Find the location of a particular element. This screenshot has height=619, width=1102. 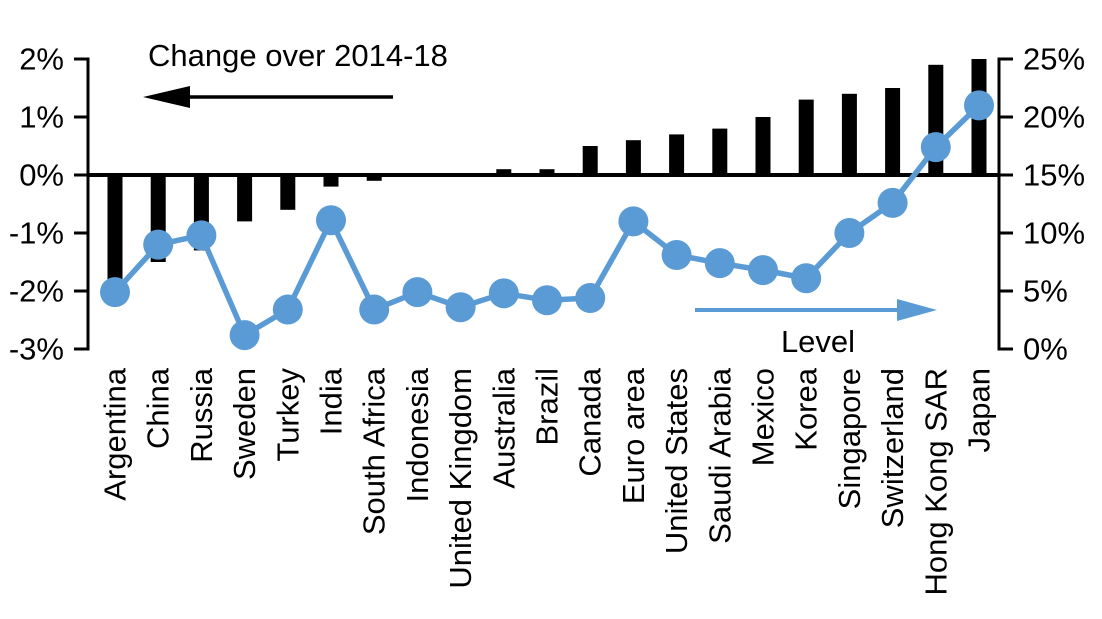

left-axis: 2% 1% 0% -1% -2% -3% is located at coordinates (36, 204).